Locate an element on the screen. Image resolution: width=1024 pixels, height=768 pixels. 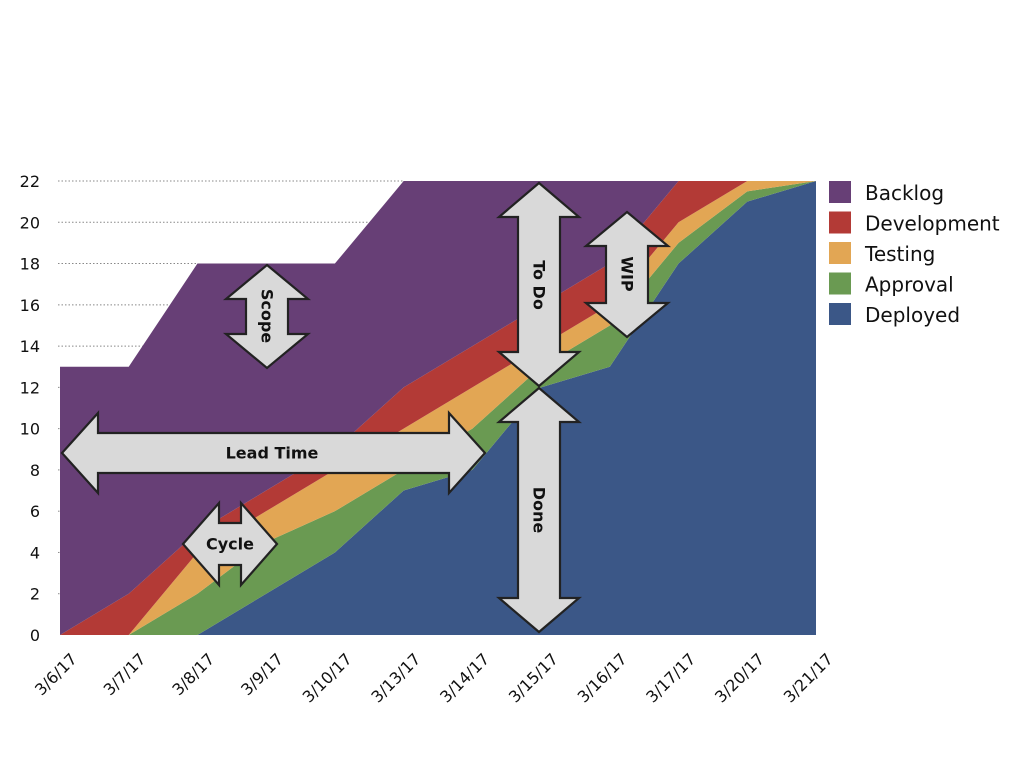
scope-label: Scope is located at coordinates (267, 316).